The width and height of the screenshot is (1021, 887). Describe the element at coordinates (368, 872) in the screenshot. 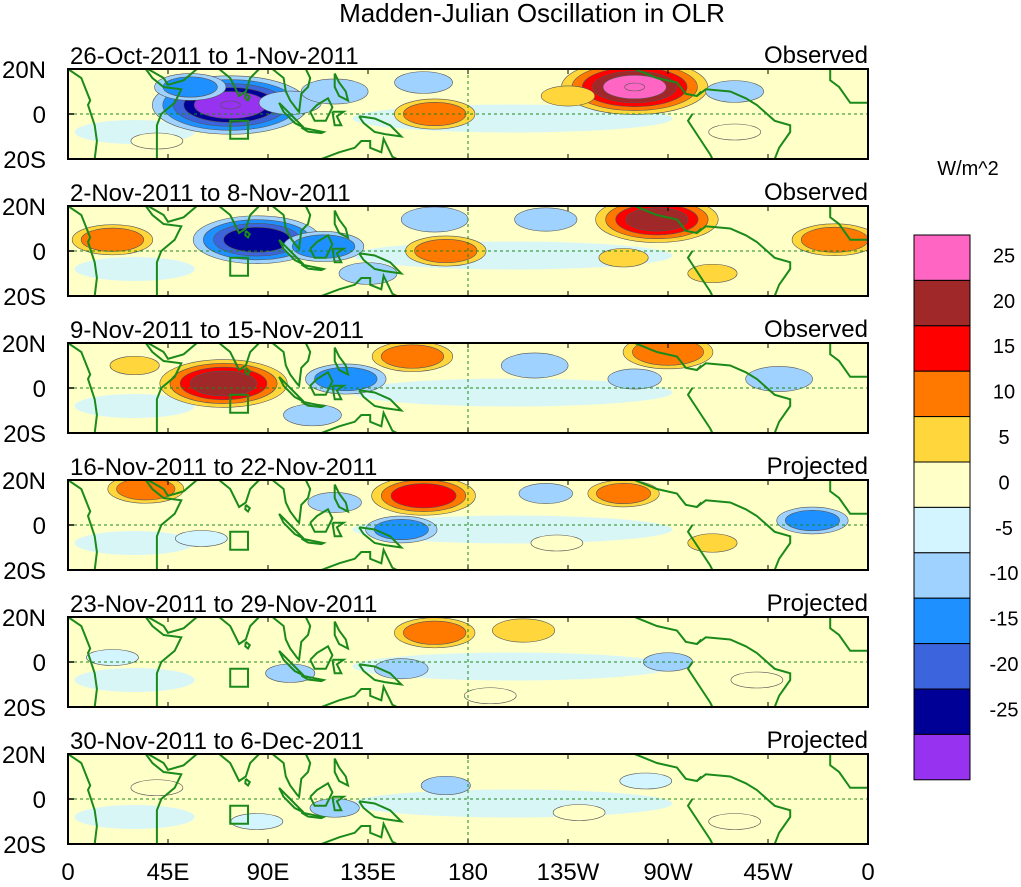

I see `x-tick-label: 135E` at that location.